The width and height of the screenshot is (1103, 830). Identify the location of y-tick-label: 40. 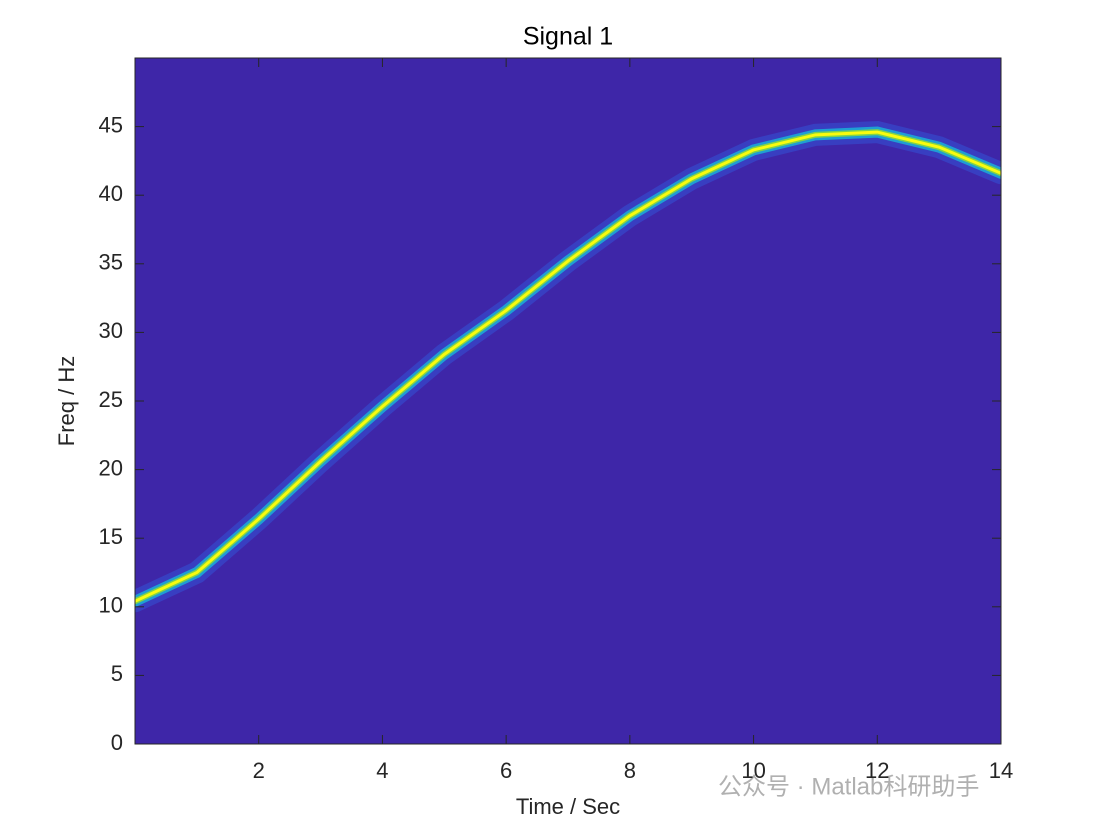
(111, 193).